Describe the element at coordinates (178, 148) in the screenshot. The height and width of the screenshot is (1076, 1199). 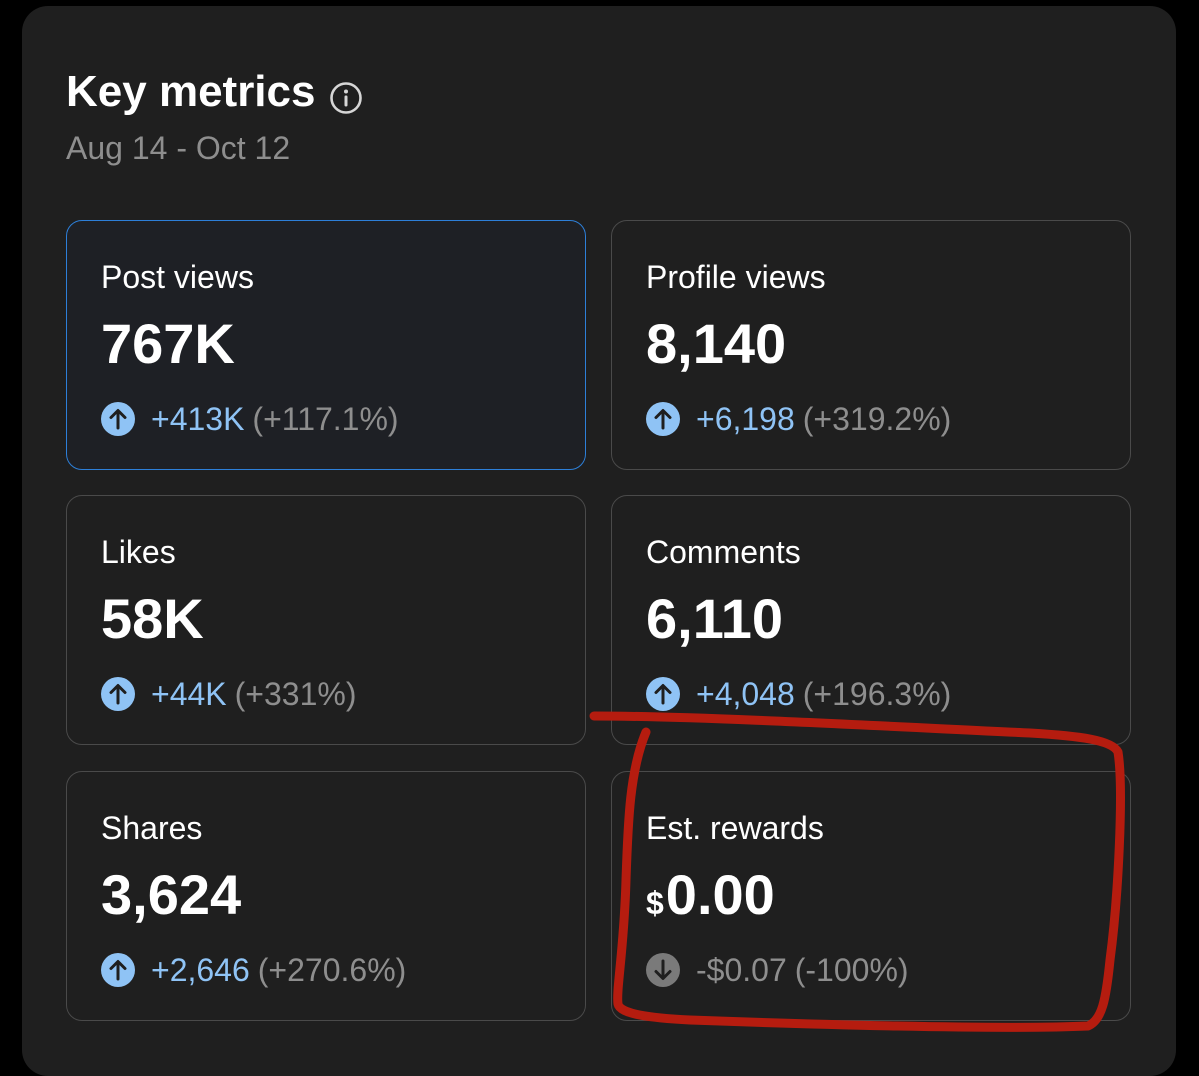
I see `date-range: Aug 14 - Oct 12` at that location.